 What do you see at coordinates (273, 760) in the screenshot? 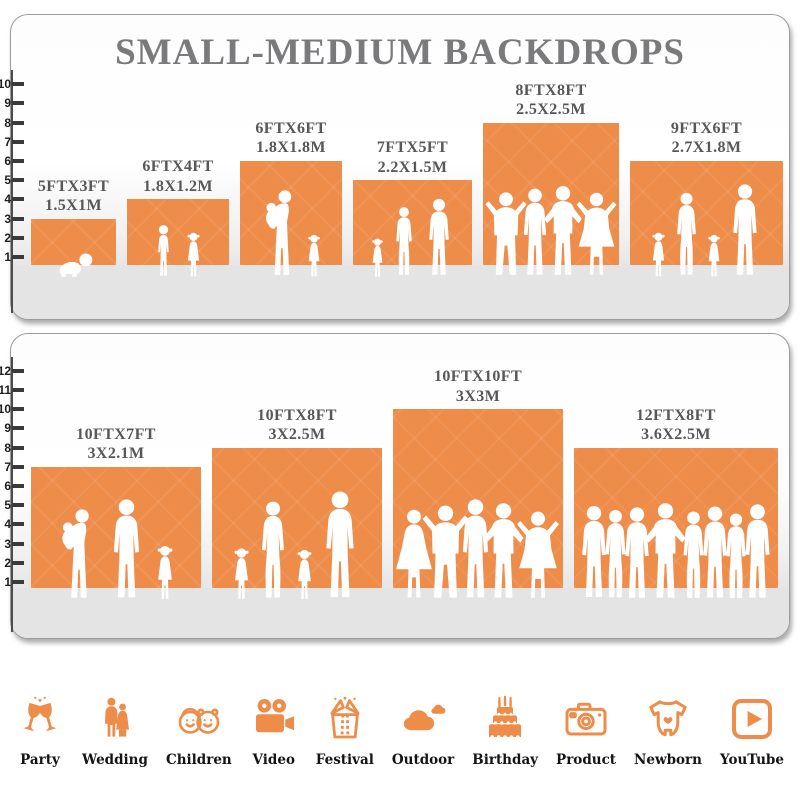
I see `category-label: Video` at bounding box center [273, 760].